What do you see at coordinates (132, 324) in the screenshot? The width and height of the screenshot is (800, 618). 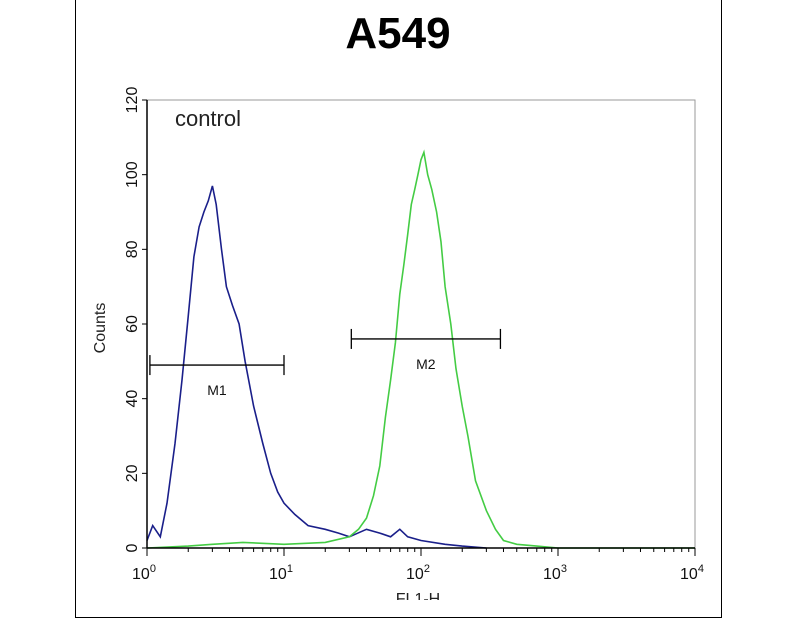 I see `y-tick-label: 60` at bounding box center [132, 324].